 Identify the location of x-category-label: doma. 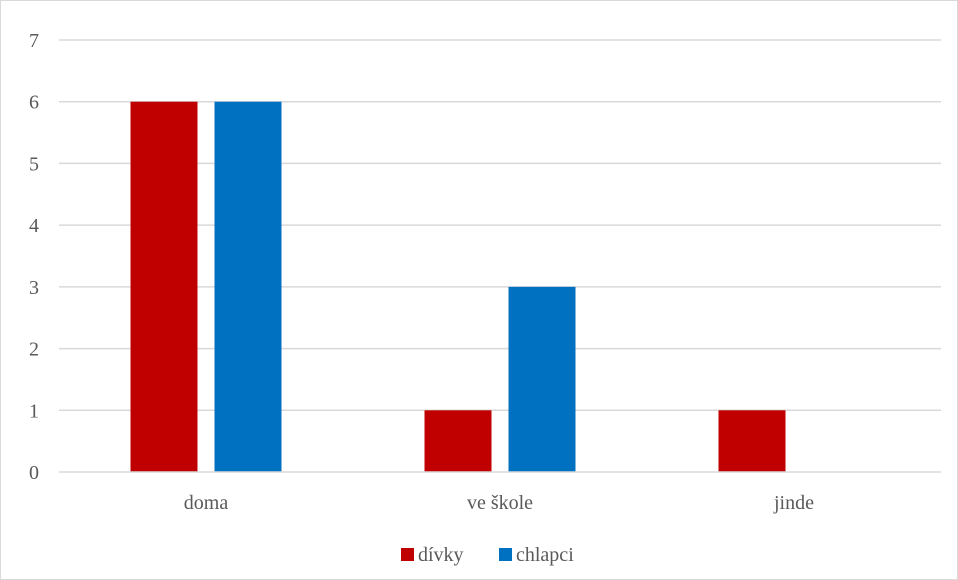
(206, 503).